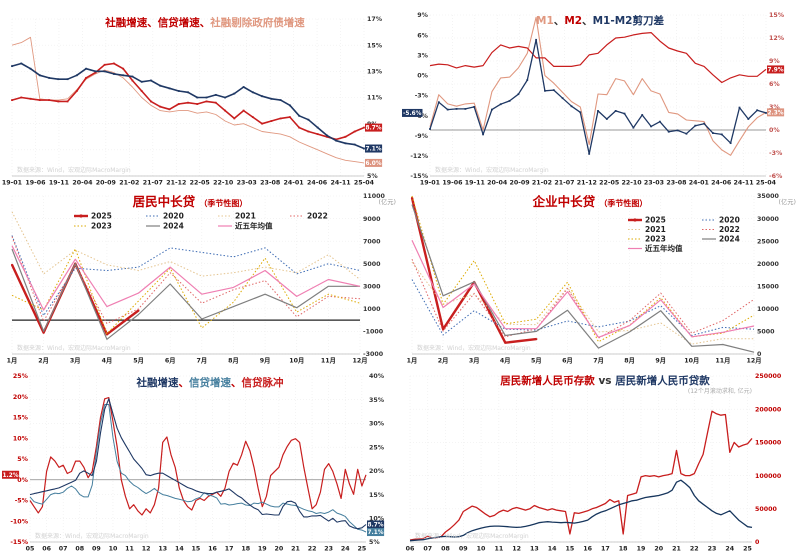 This screenshot has height=556, width=800. Describe the element at coordinates (11, 476) in the screenshot. I see `value-badge-text: 1.2%` at that location.